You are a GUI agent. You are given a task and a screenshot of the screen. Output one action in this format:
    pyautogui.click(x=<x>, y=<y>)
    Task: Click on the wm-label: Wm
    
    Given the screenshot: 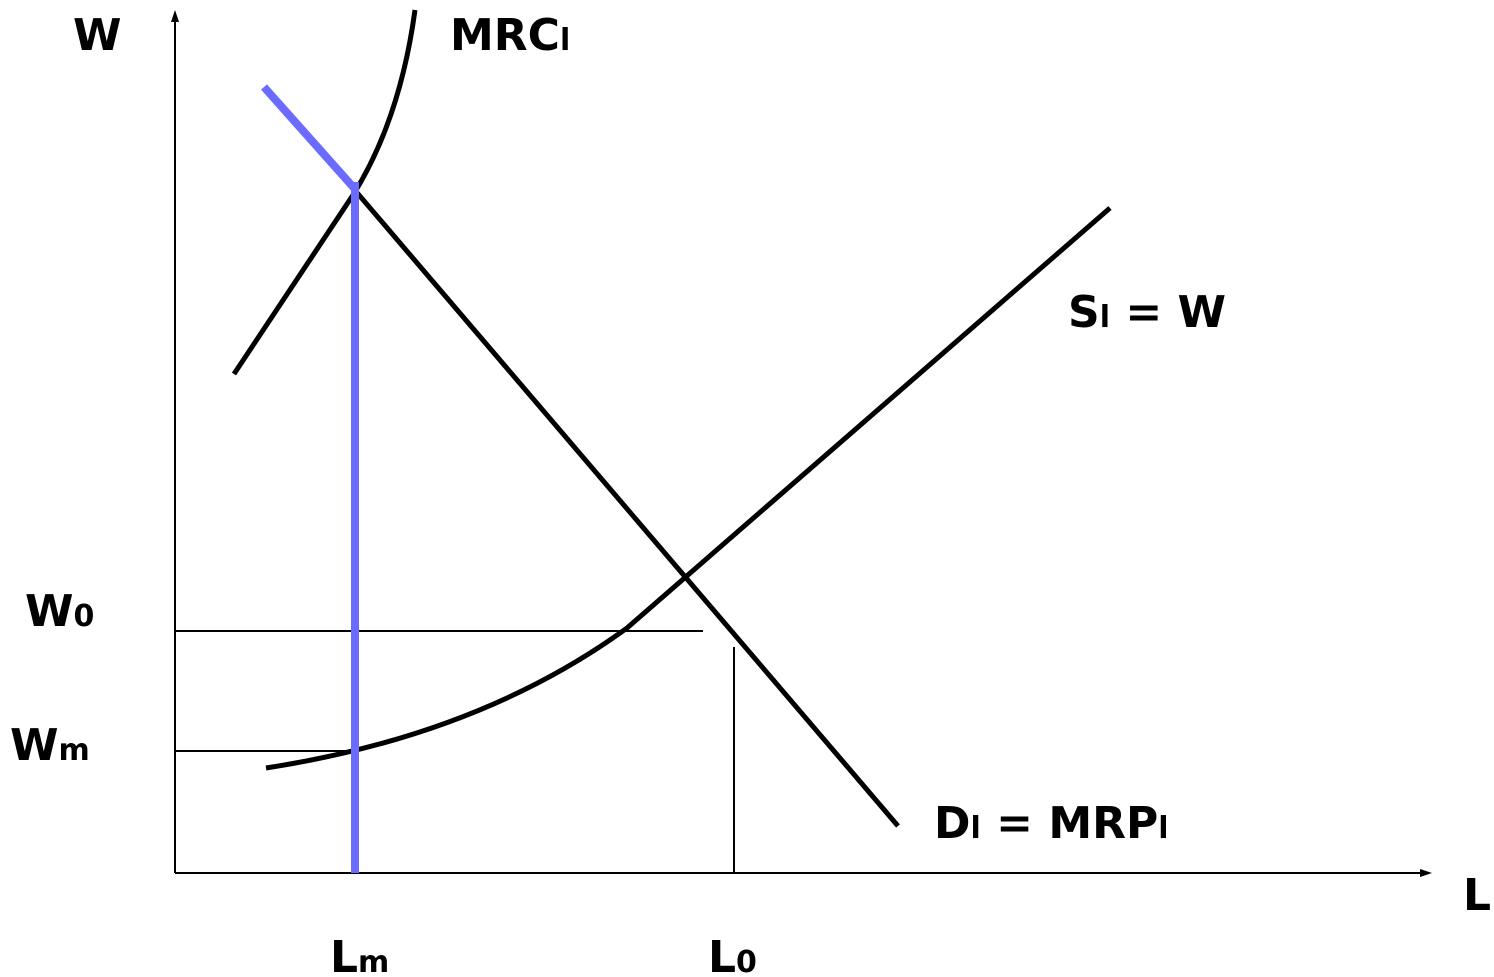 What is the action you would take?
    pyautogui.click(x=50, y=745)
    